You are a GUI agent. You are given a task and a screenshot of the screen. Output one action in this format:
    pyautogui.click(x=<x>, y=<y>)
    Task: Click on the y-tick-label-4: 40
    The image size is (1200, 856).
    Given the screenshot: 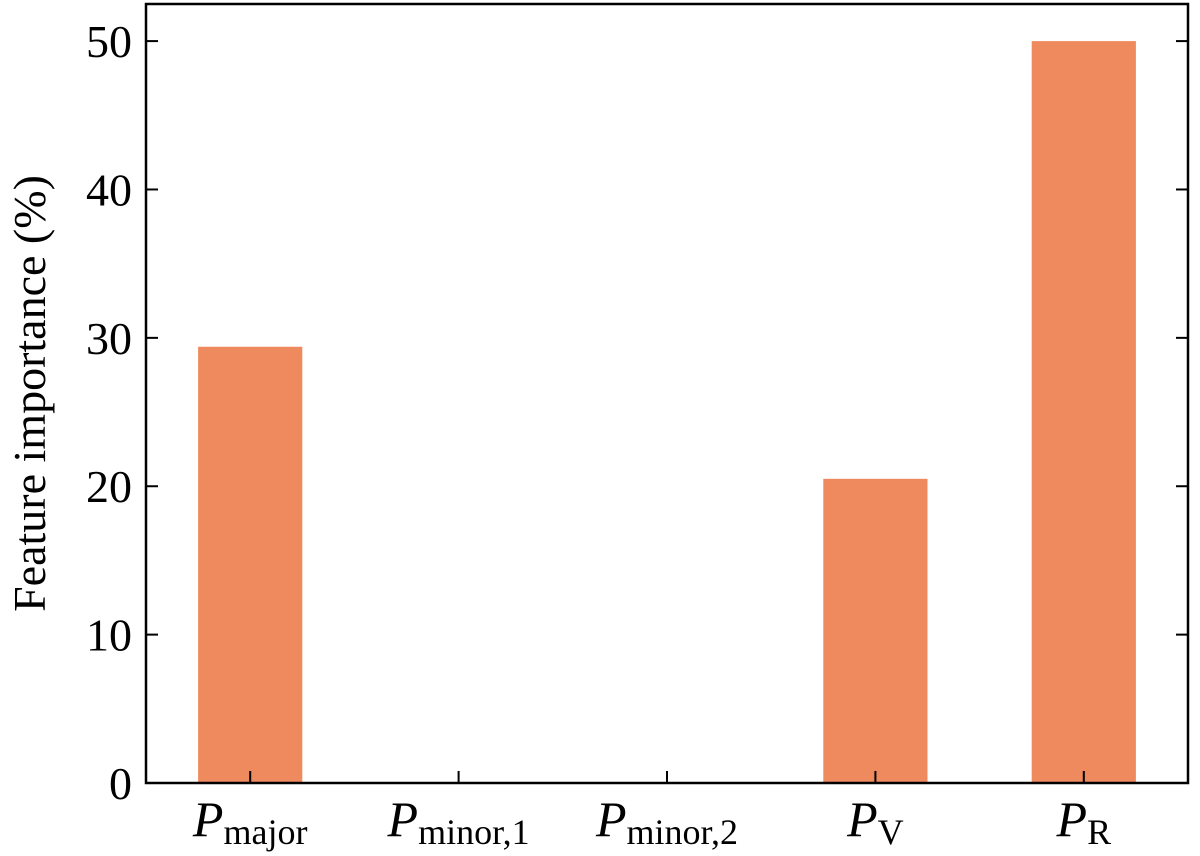 What is the action you would take?
    pyautogui.click(x=109, y=189)
    